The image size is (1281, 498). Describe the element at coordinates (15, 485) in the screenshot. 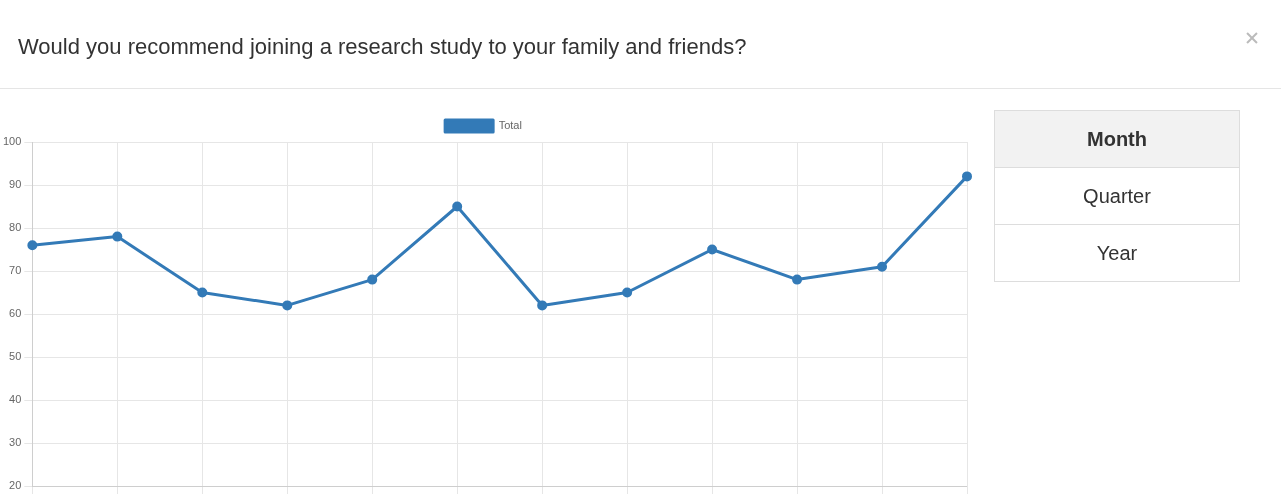

I see `y-tick-label: 20` at that location.